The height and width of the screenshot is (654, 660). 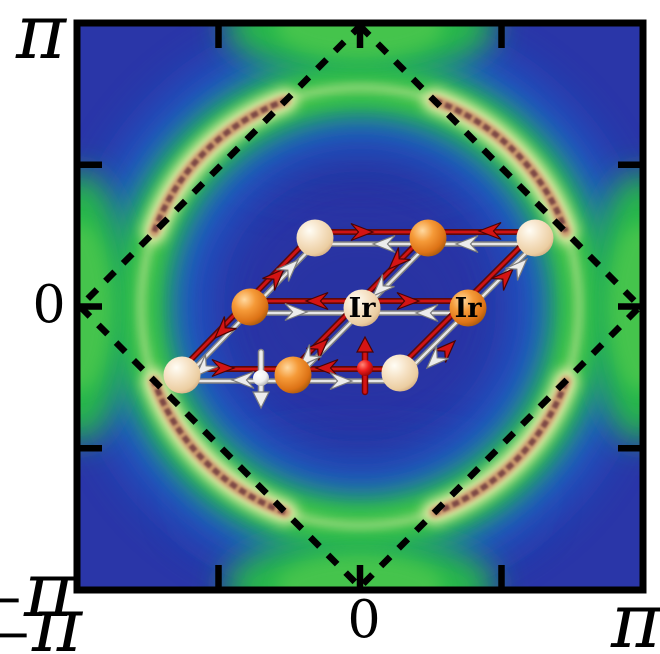 What do you see at coordinates (365, 344) in the screenshot?
I see `spin-up-arrow` at bounding box center [365, 344].